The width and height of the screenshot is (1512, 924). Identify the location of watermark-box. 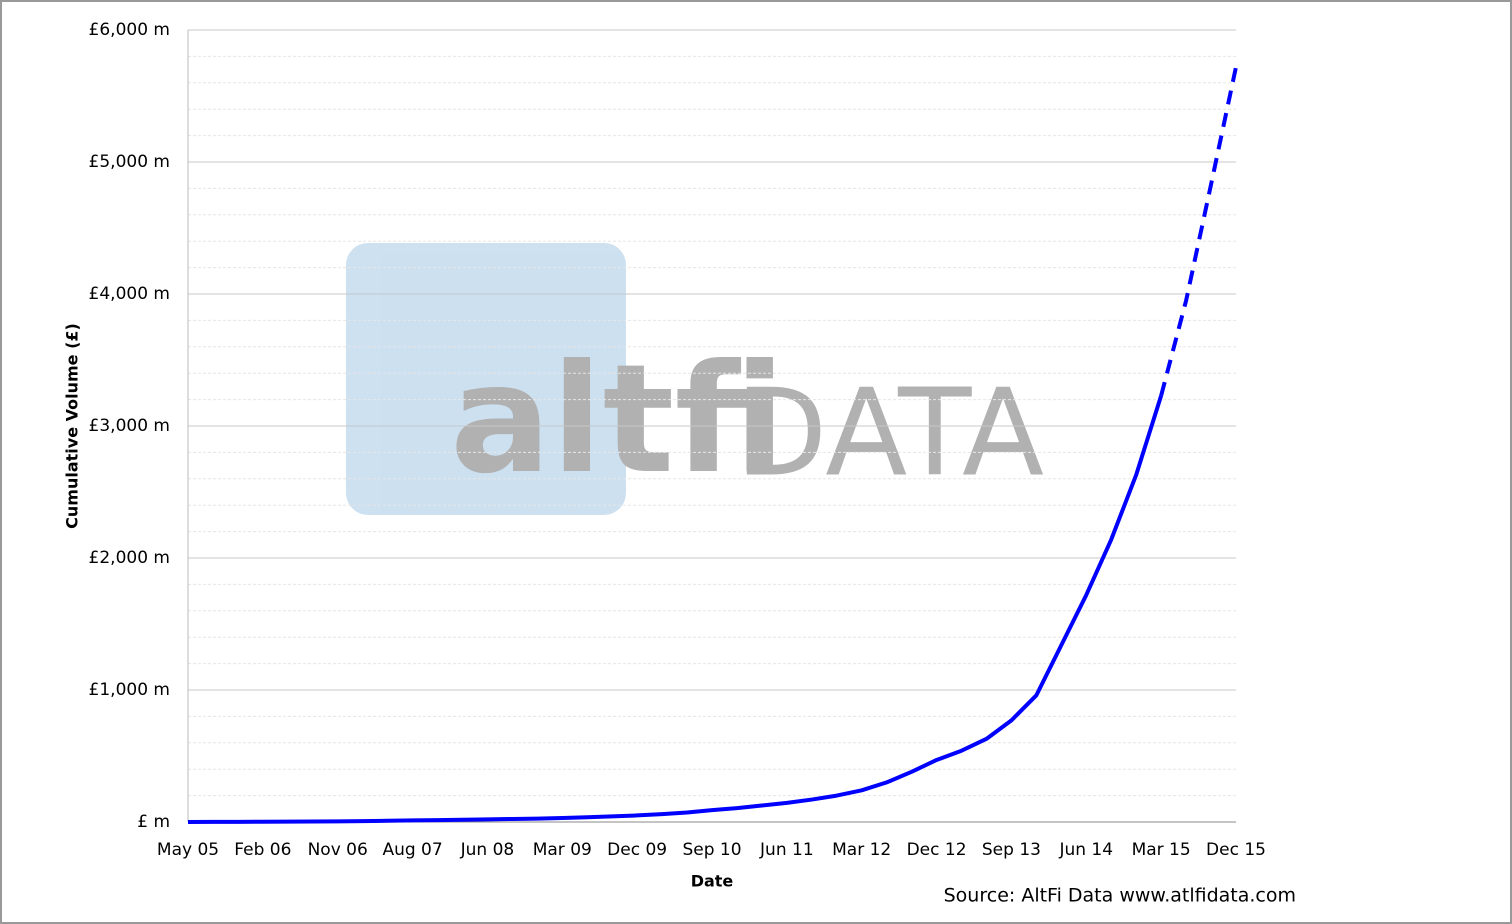
(486, 379).